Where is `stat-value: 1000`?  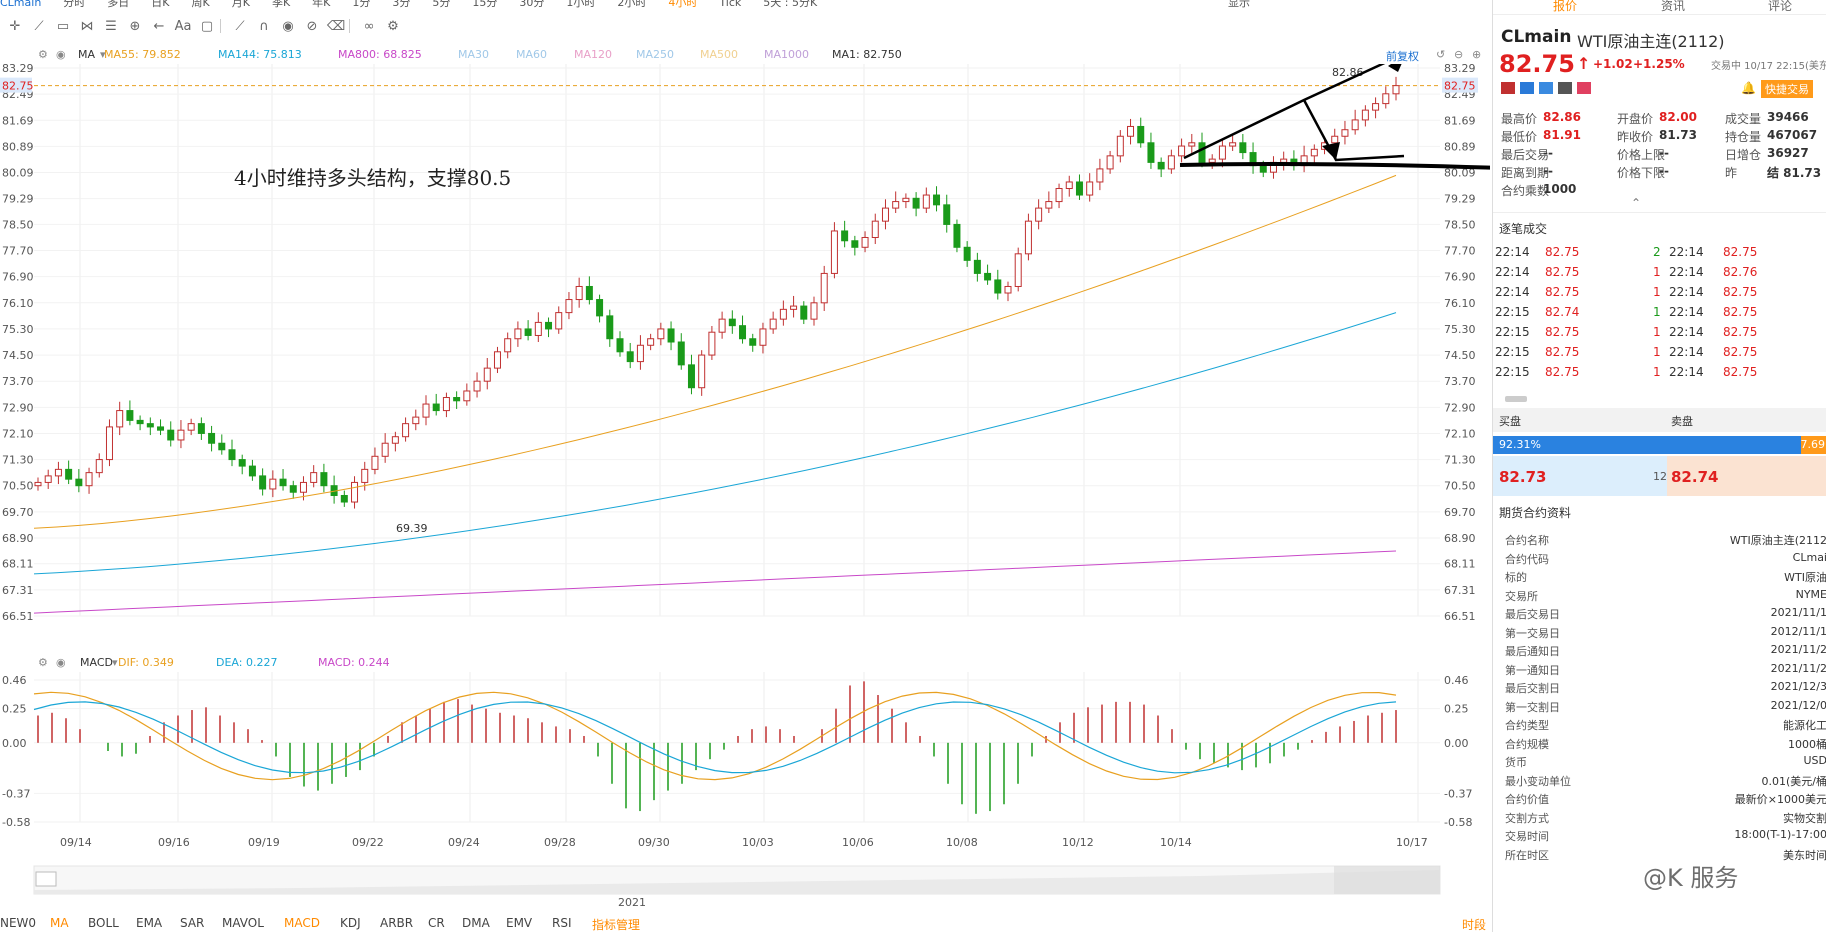 stat-value: 1000 is located at coordinates (1559, 189).